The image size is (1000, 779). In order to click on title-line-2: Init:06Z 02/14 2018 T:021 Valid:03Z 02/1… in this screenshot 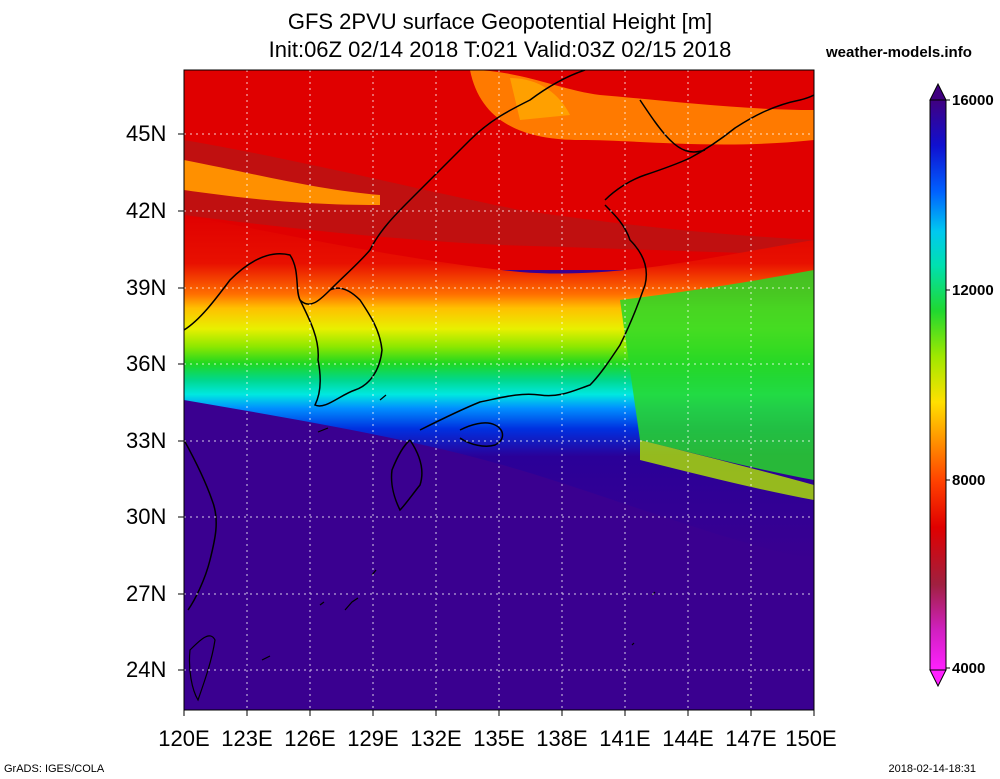, I will do `click(500, 49)`.